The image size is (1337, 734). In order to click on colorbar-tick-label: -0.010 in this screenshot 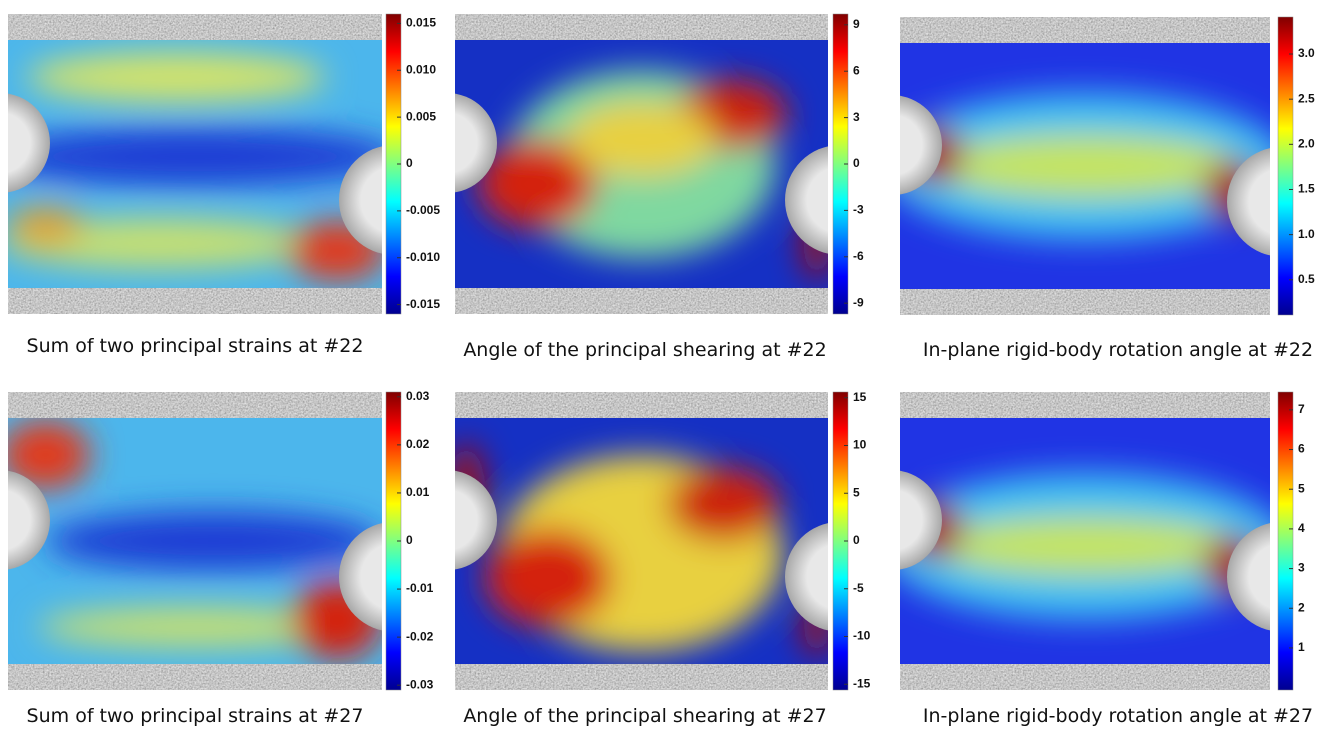, I will do `click(423, 257)`.